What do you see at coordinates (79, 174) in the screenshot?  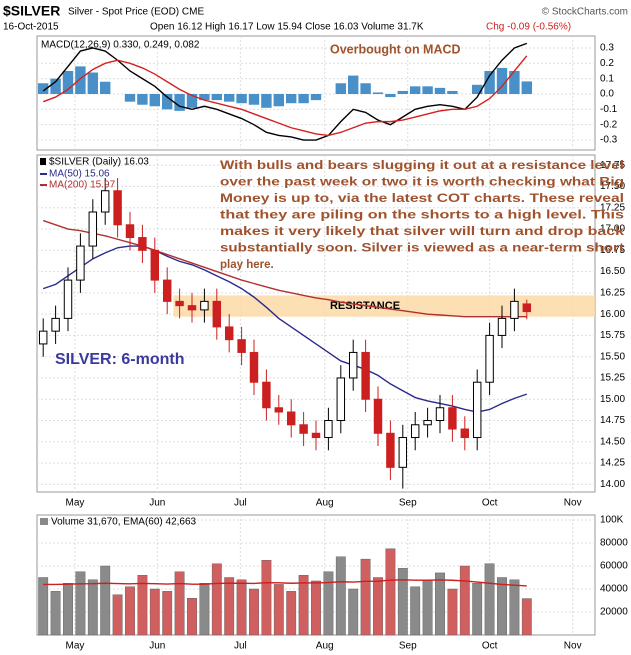 I see `legend-entry: MA(50) 15.06` at bounding box center [79, 174].